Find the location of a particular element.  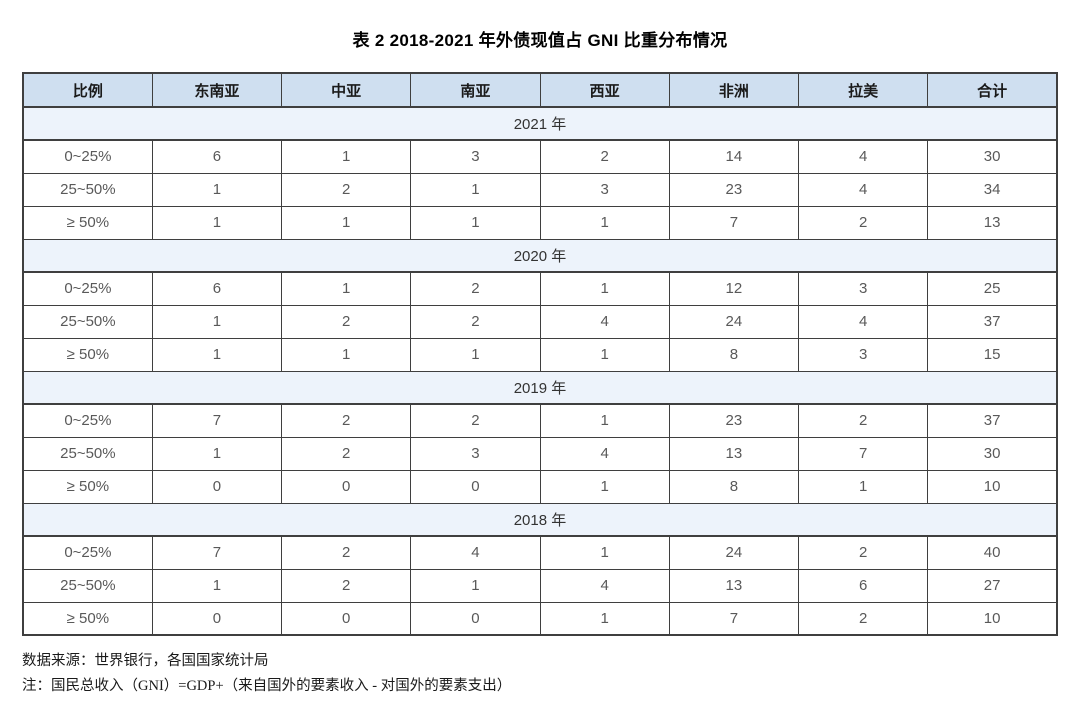

table-cell: 12 is located at coordinates (734, 288).